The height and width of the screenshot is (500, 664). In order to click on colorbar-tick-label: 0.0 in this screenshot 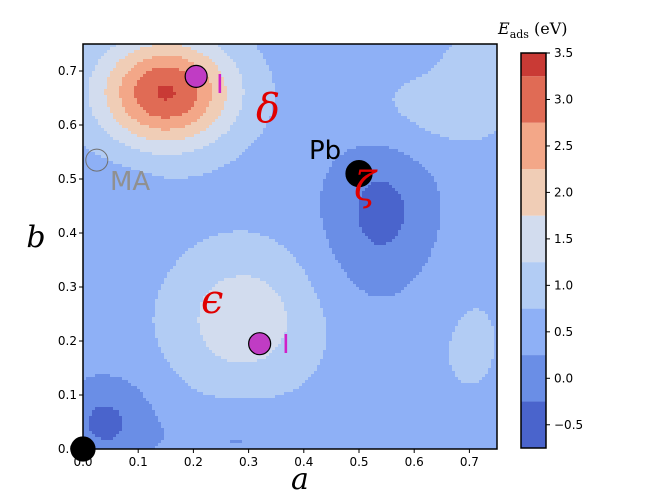, I will do `click(563, 378)`.